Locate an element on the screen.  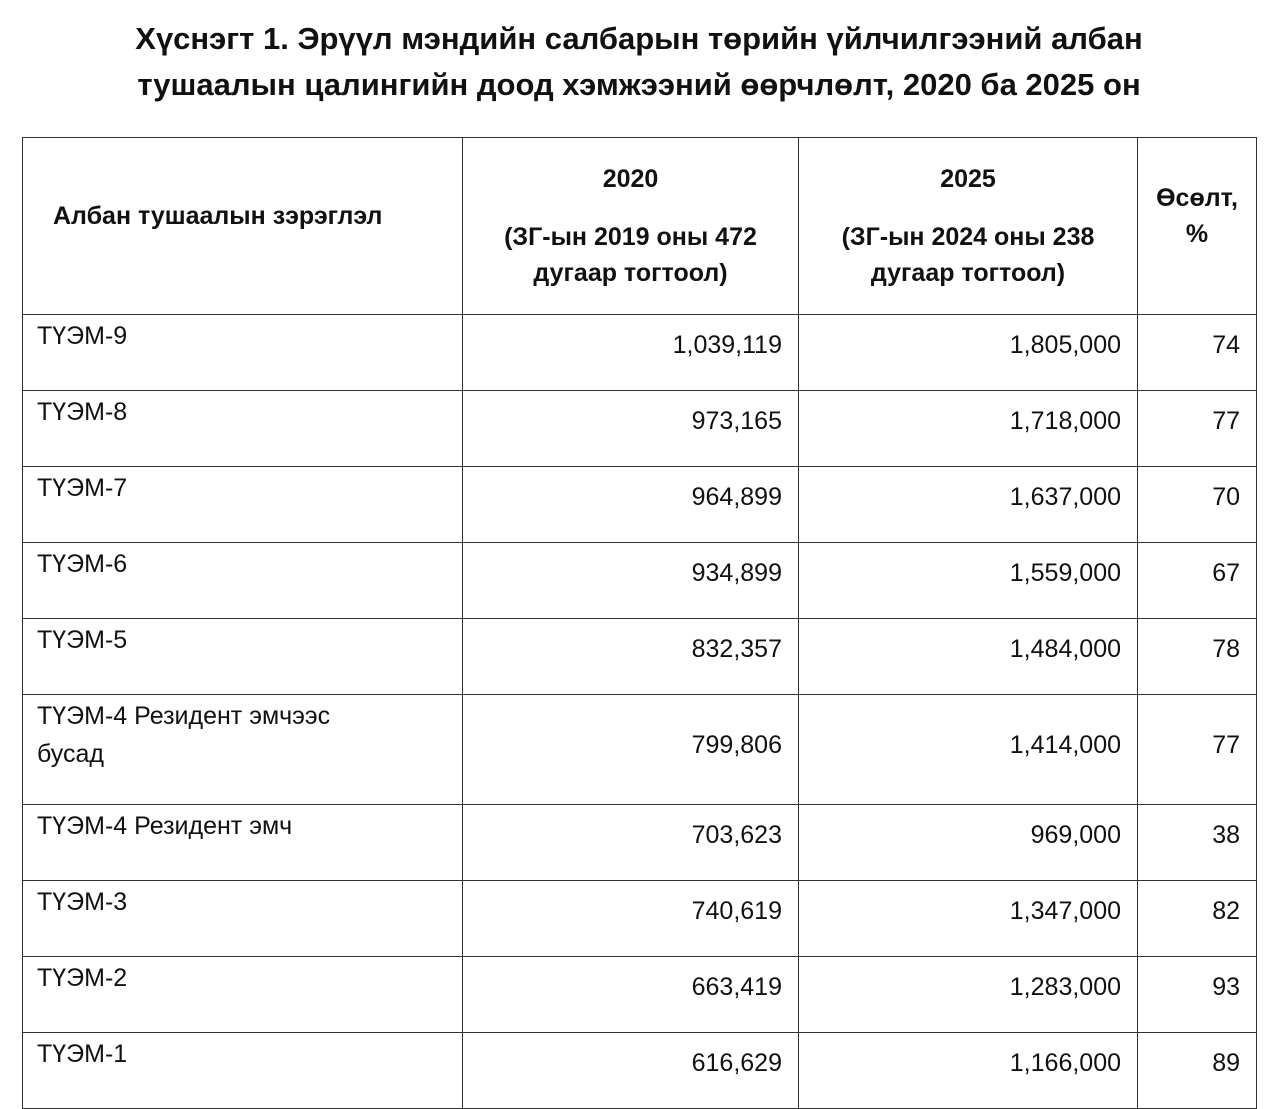
header-year: 2020 is located at coordinates (630, 179).